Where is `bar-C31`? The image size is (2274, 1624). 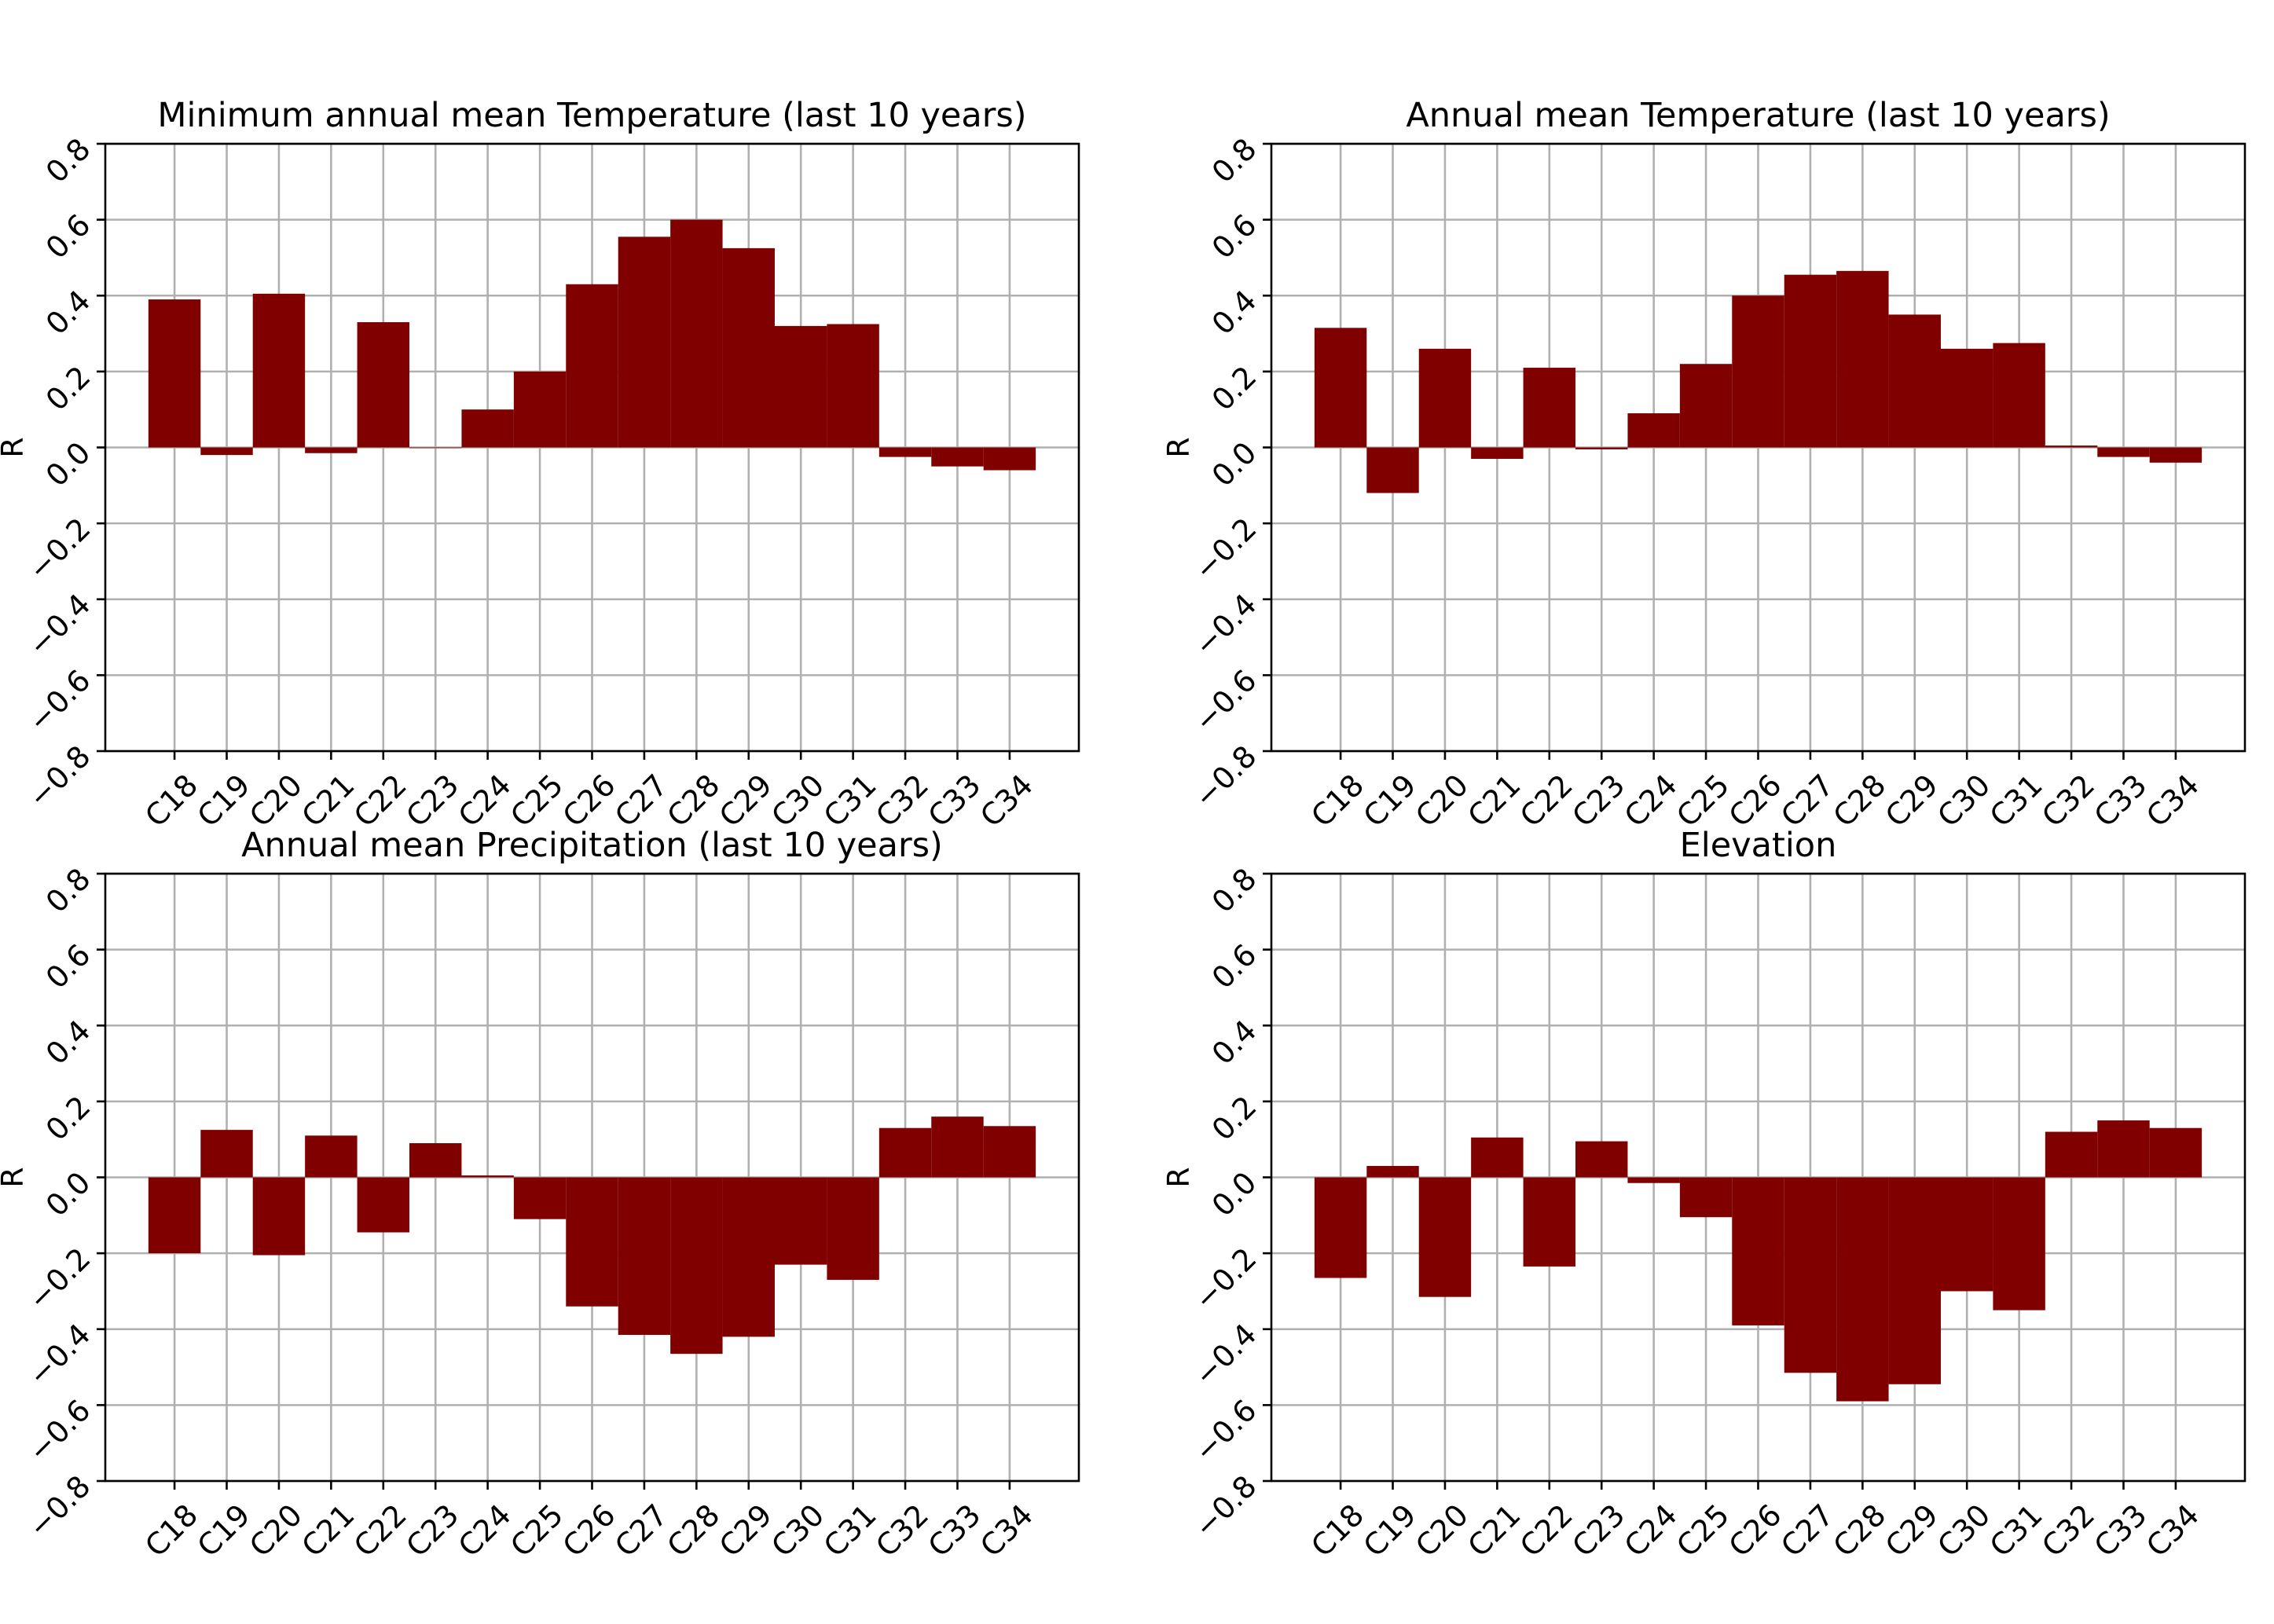
bar-C31 is located at coordinates (2019, 1244).